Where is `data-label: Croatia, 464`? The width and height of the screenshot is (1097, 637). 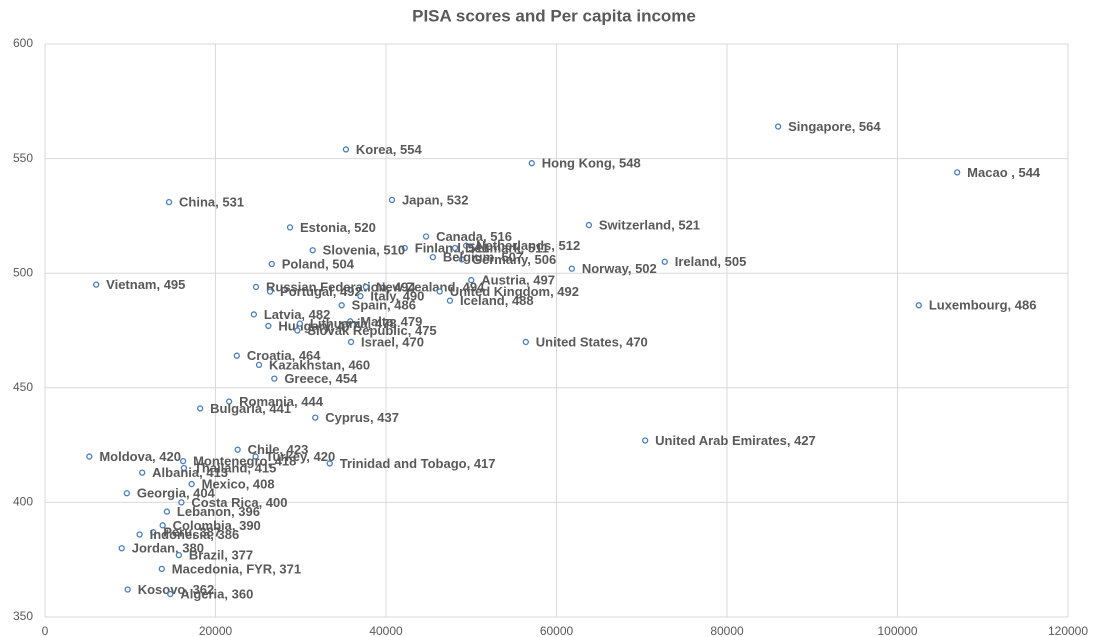 data-label: Croatia, 464 is located at coordinates (284, 355).